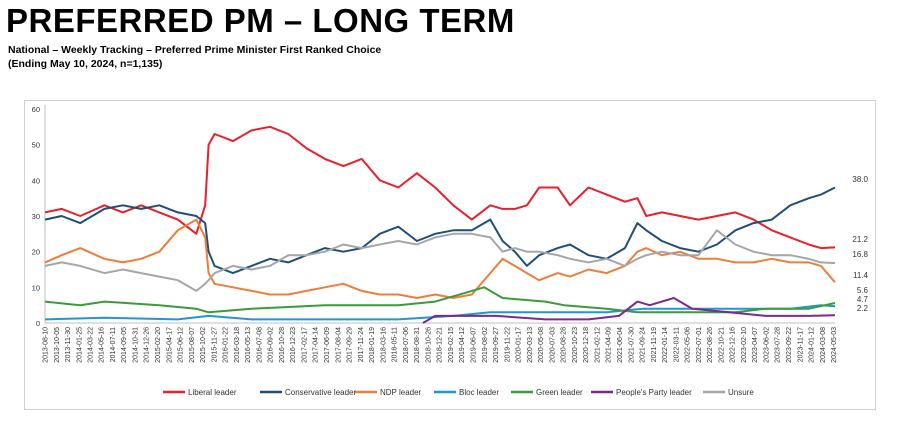 This screenshot has height=426, width=900. What do you see at coordinates (338, 345) in the screenshot?
I see `x-tick-label: 2017-08-04` at bounding box center [338, 345].